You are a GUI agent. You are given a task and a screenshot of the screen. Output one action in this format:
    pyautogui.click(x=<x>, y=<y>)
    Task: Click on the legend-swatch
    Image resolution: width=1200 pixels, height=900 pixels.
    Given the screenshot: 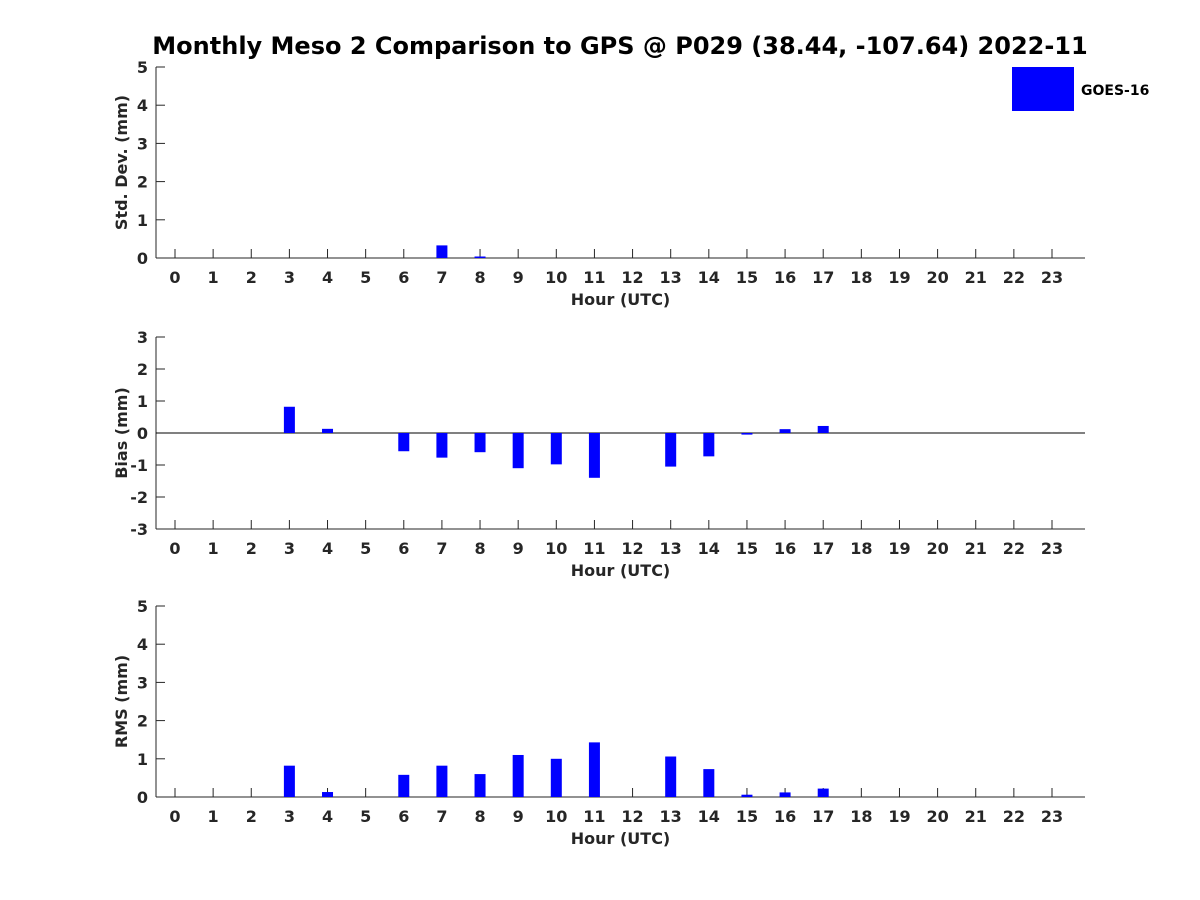 What is the action you would take?
    pyautogui.click(x=1043, y=89)
    